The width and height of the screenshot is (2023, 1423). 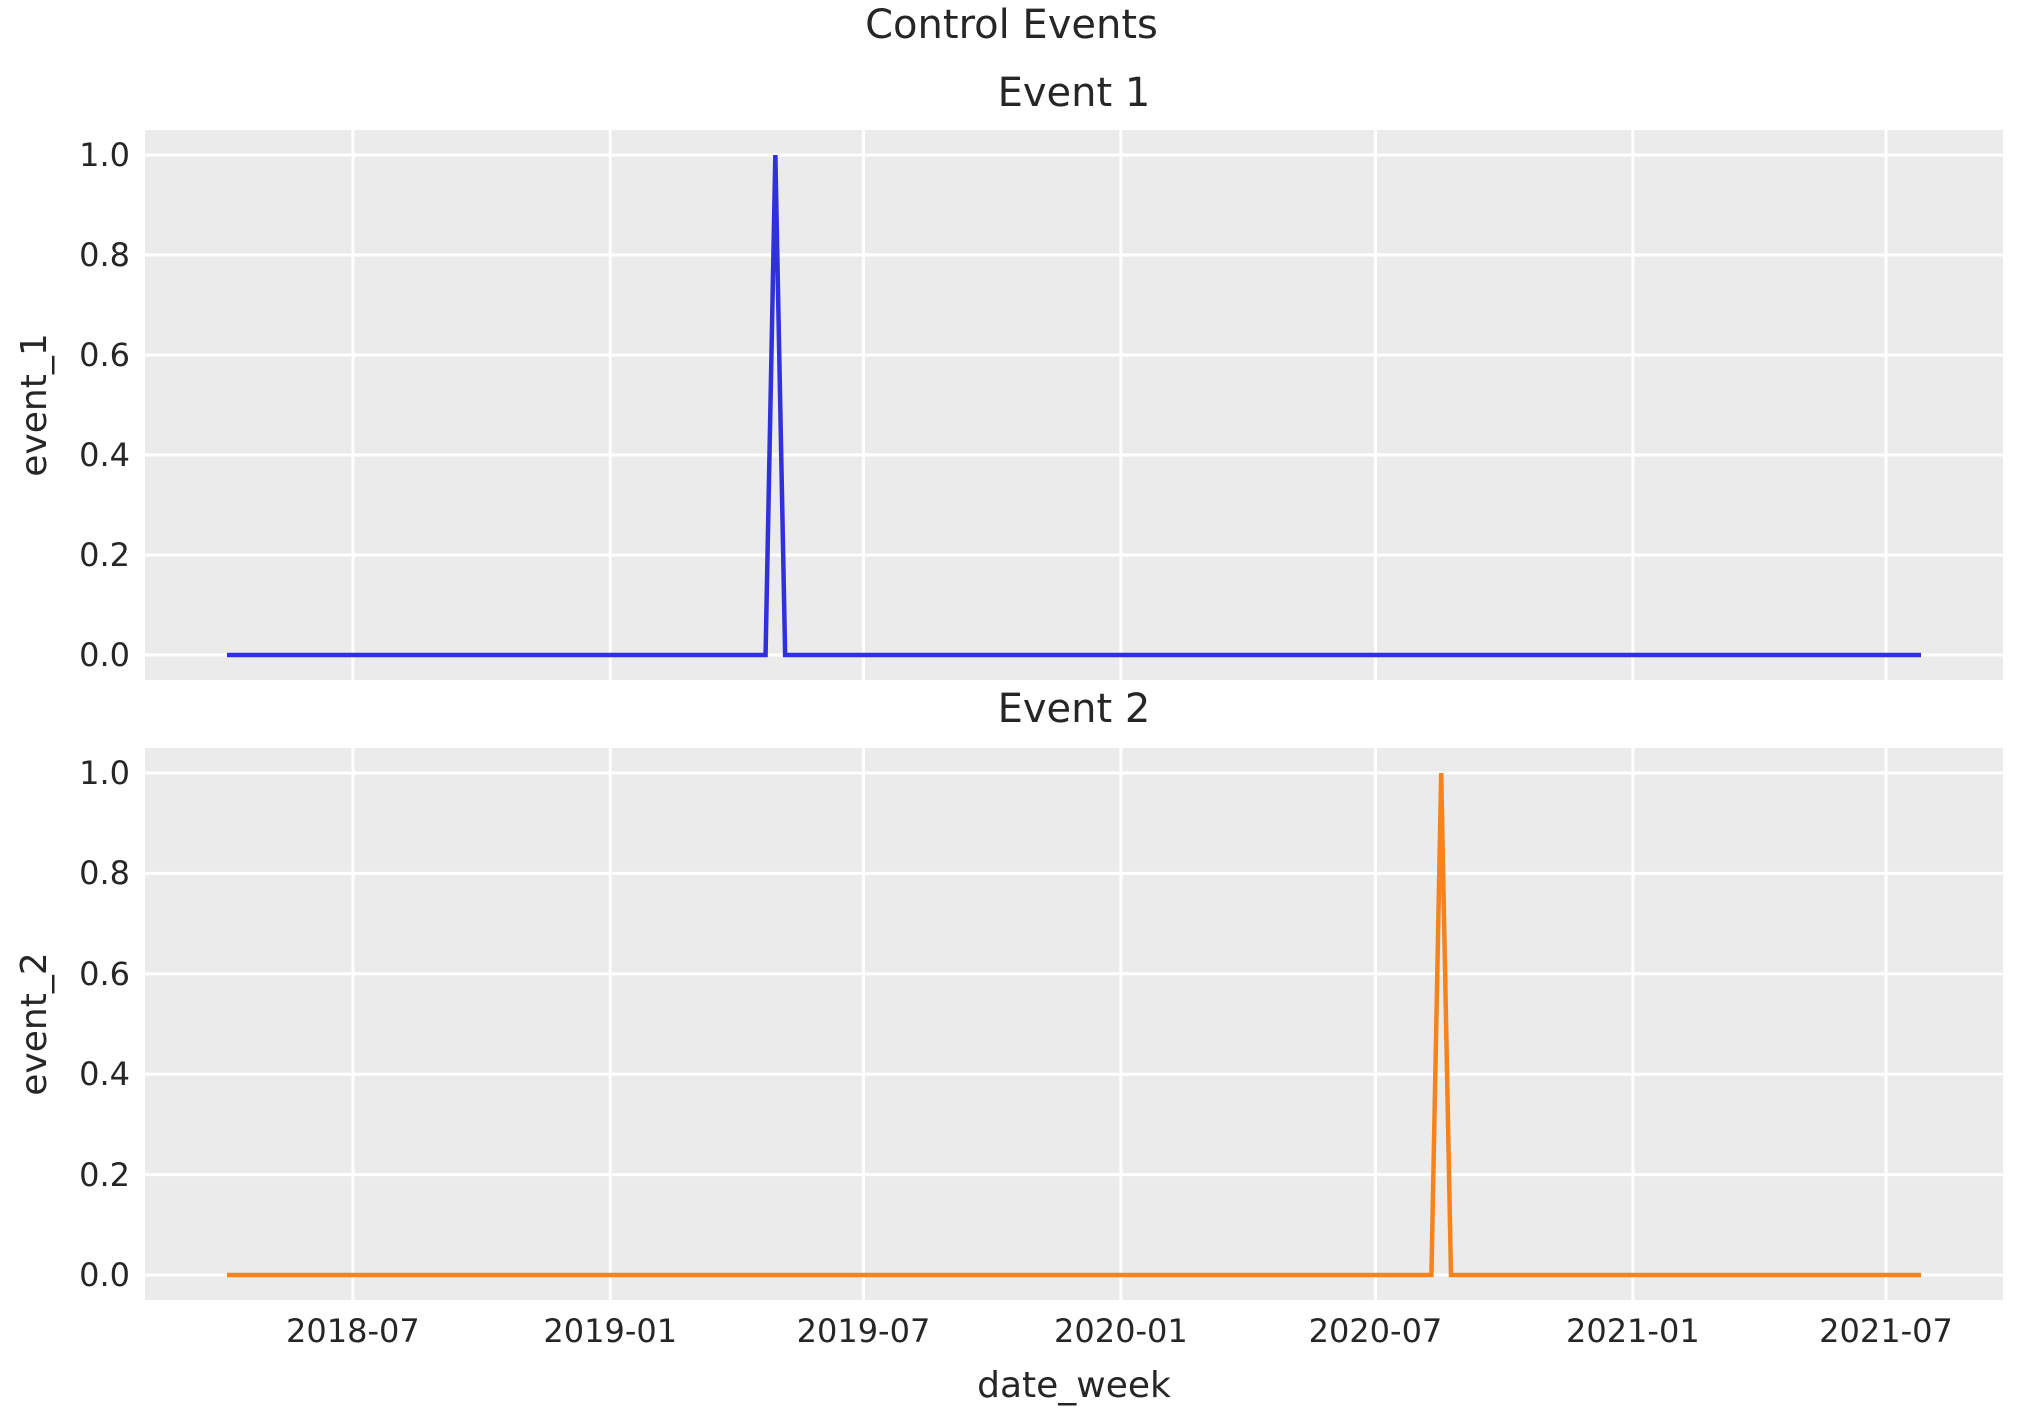 I want to click on subplot2-ylabel: event_2, so click(x=34, y=1024).